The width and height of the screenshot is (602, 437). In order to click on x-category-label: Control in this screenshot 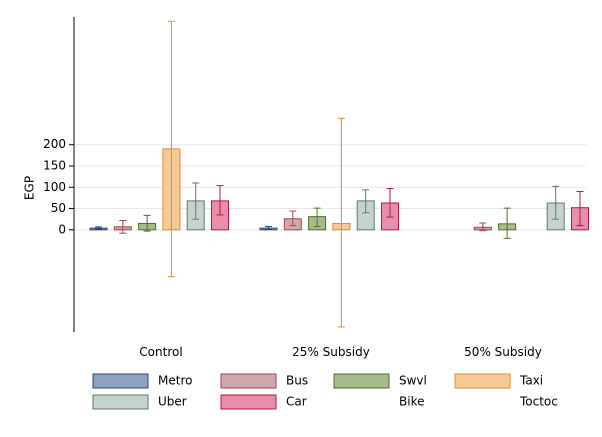, I will do `click(160, 352)`.